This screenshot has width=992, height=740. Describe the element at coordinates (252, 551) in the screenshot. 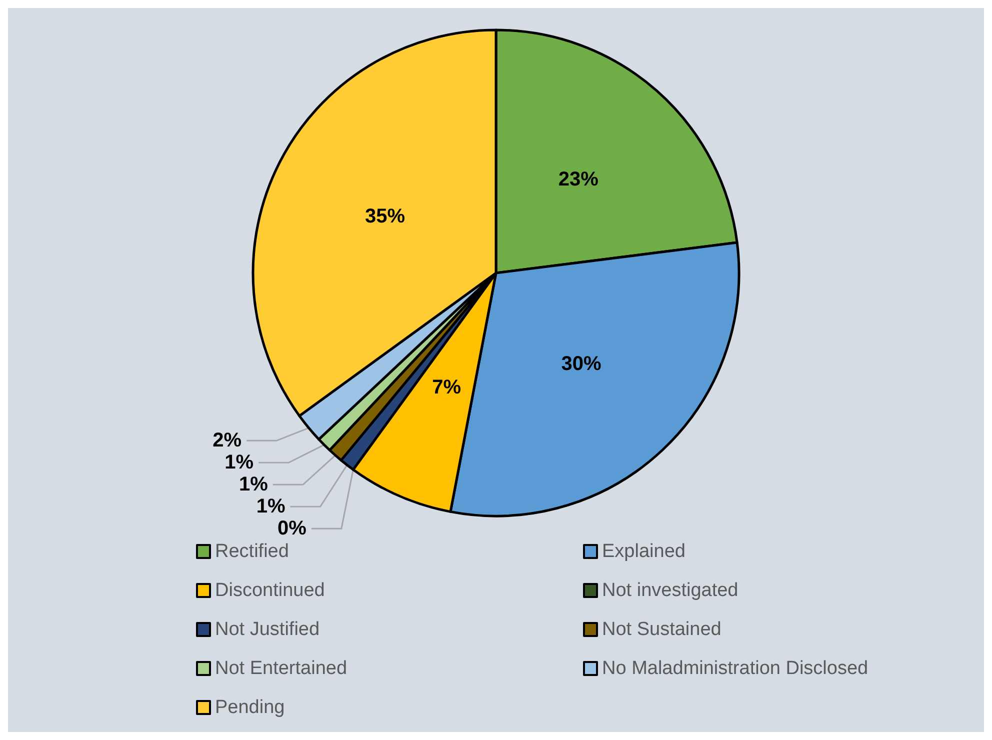

I see `legend-label: Rectified` at that location.